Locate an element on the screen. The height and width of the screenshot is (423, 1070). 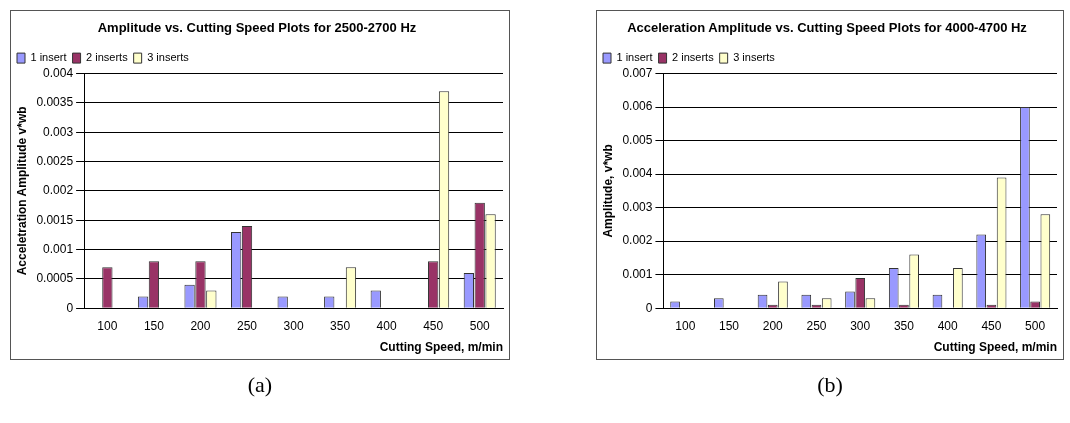
y-tick-label: 0.007 is located at coordinates (637, 72).